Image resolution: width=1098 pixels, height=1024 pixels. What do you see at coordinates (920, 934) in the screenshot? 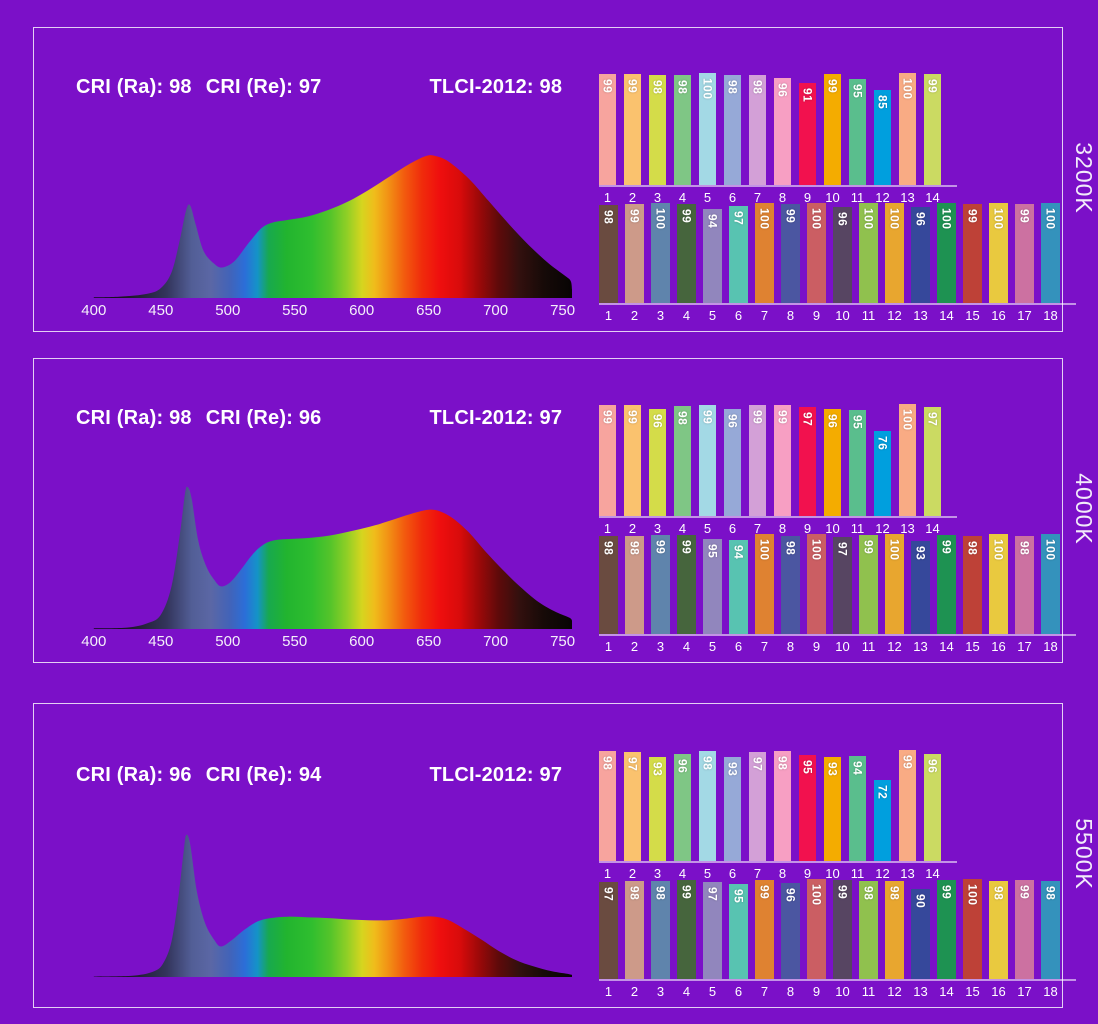
I see `bar-sample-13: 90` at bounding box center [920, 934].